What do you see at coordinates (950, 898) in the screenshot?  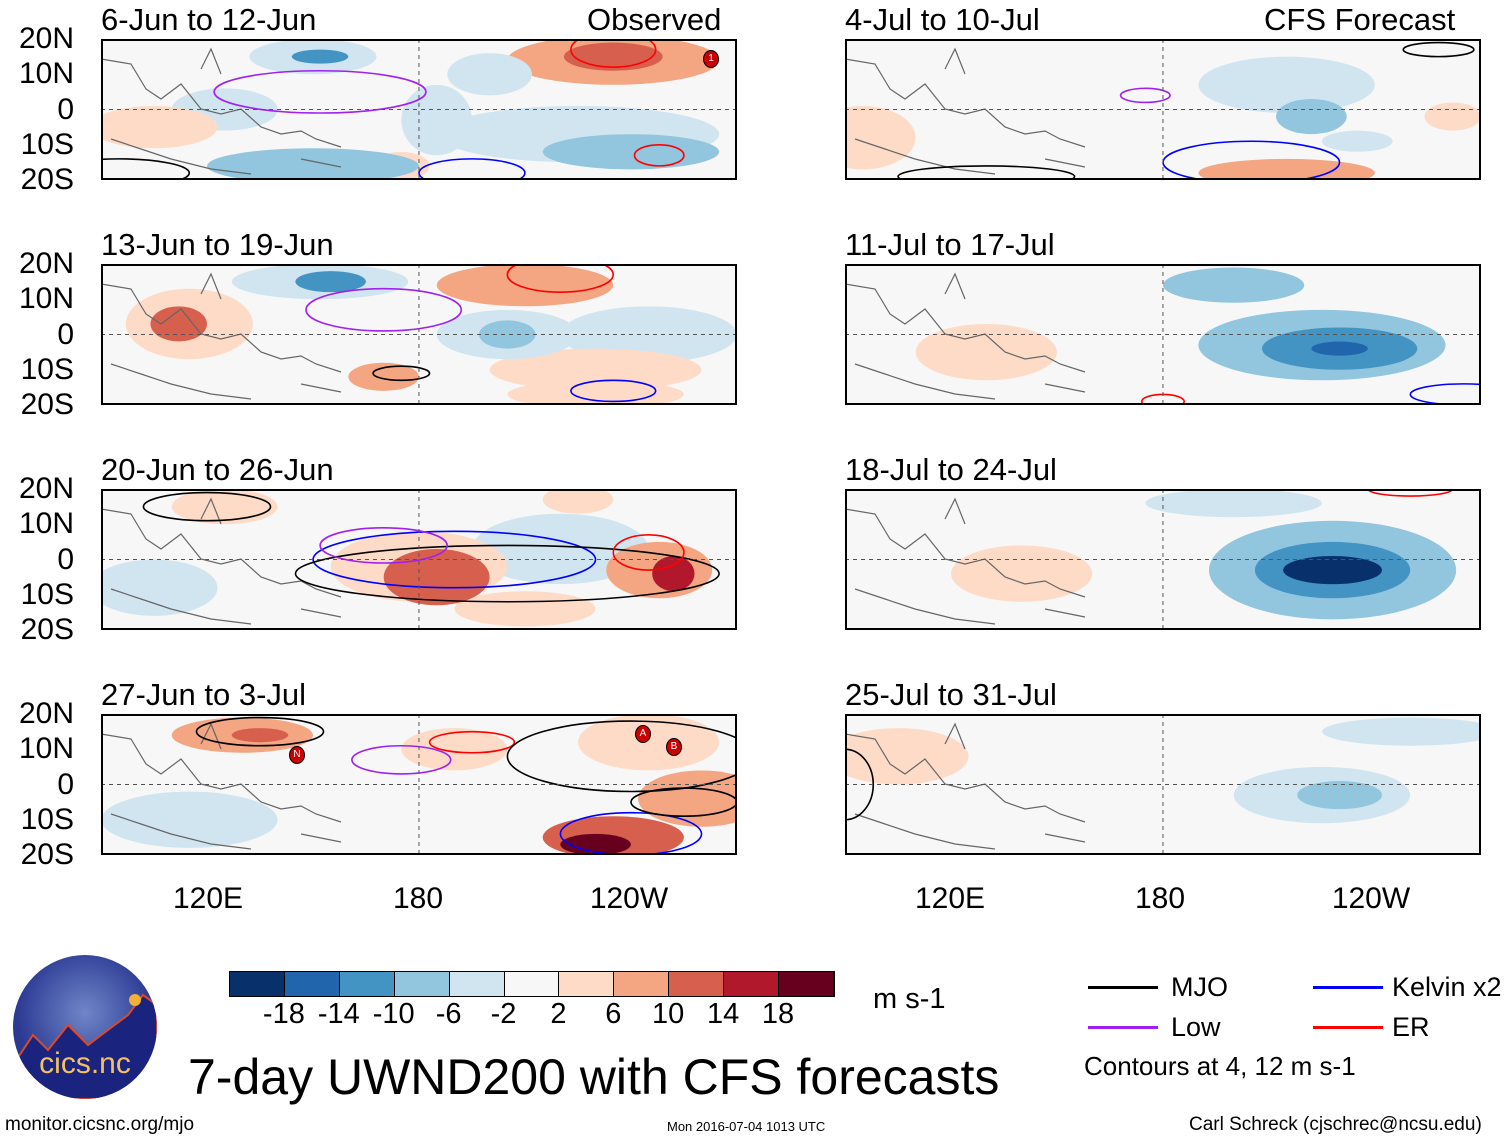 I see `lon-label: 120E` at bounding box center [950, 898].